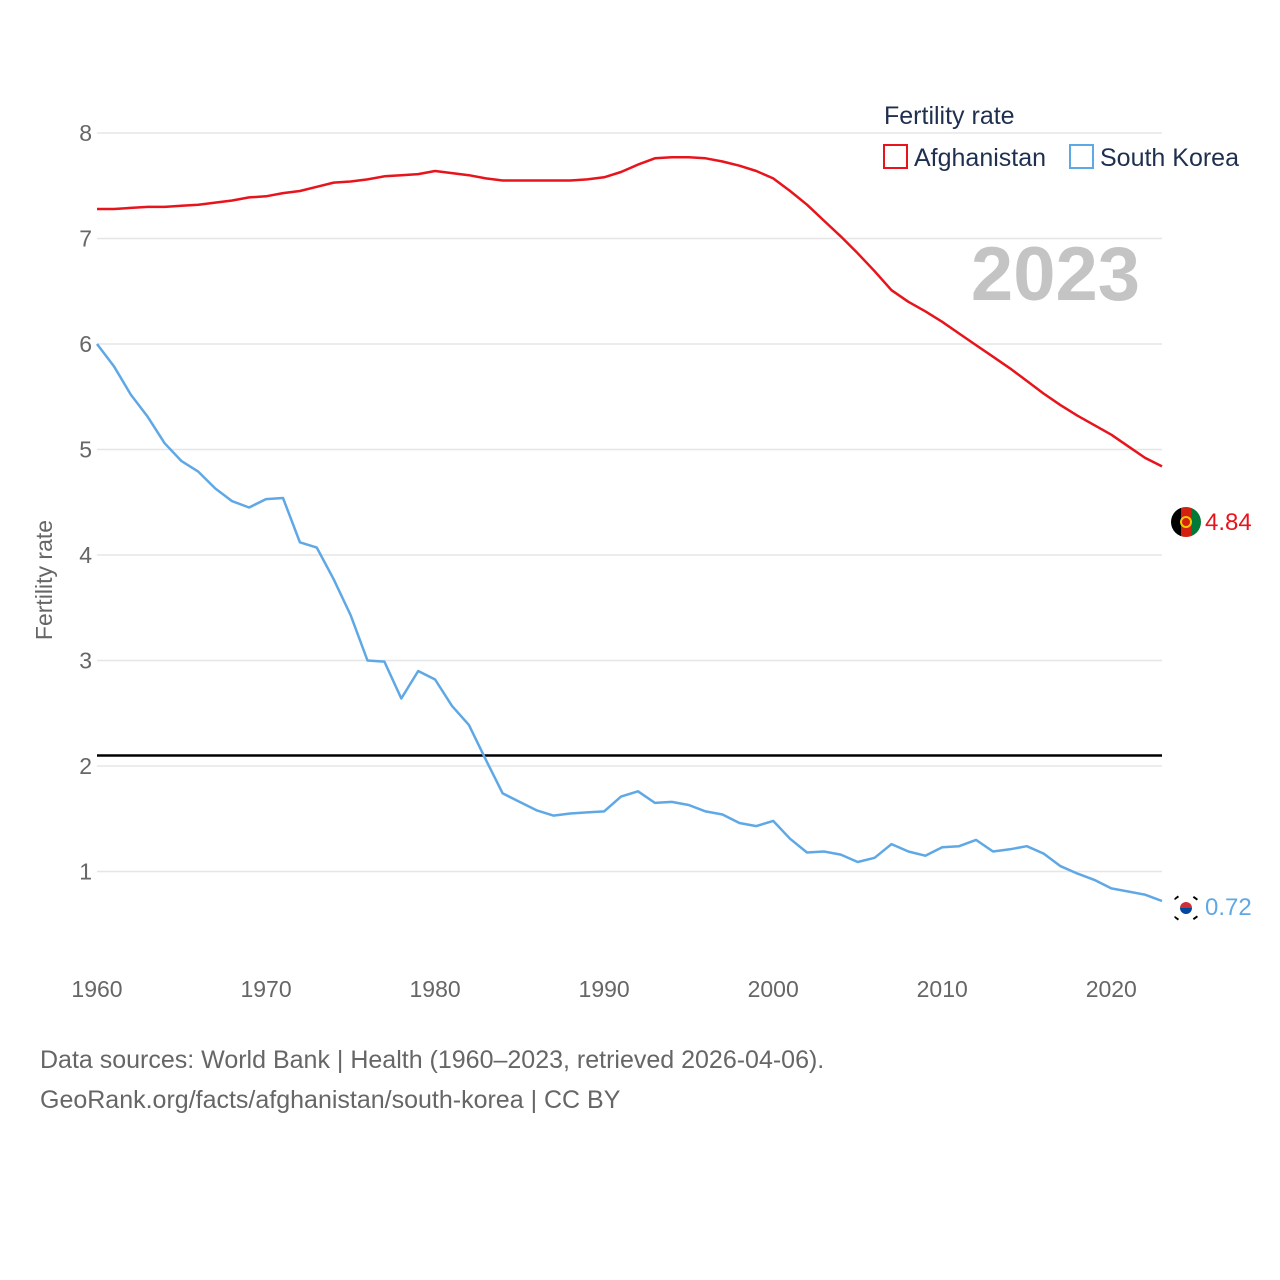  What do you see at coordinates (1111, 989) in the screenshot?
I see `x-tick-2020: 2020` at bounding box center [1111, 989].